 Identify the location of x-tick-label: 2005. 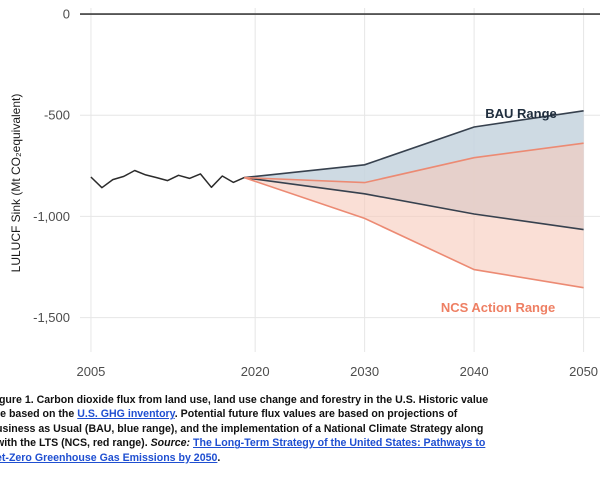
(90, 371).